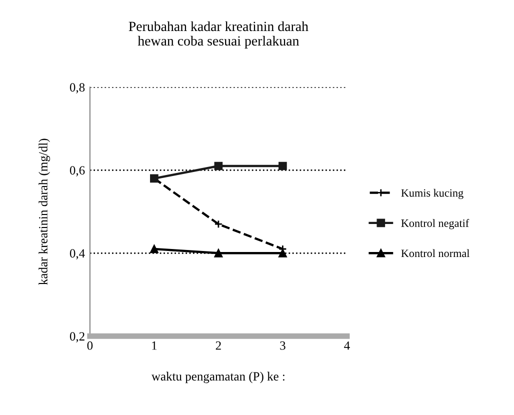  What do you see at coordinates (435, 224) in the screenshot?
I see `legend-label: Kontrol negatif` at bounding box center [435, 224].